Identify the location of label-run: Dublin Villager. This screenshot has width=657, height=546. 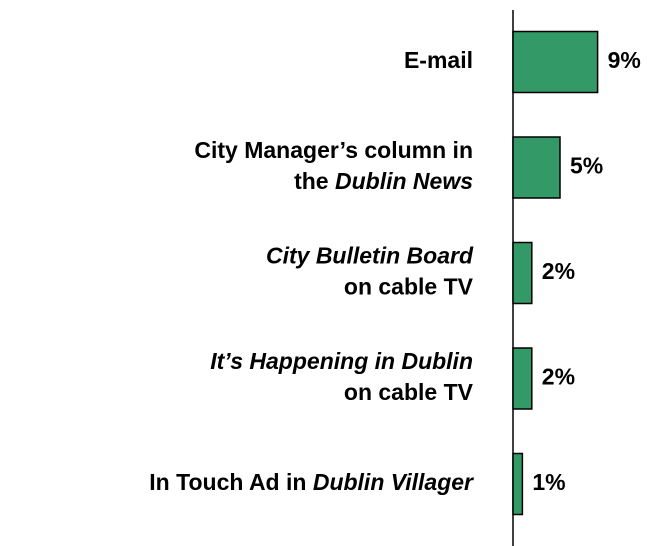
(393, 482).